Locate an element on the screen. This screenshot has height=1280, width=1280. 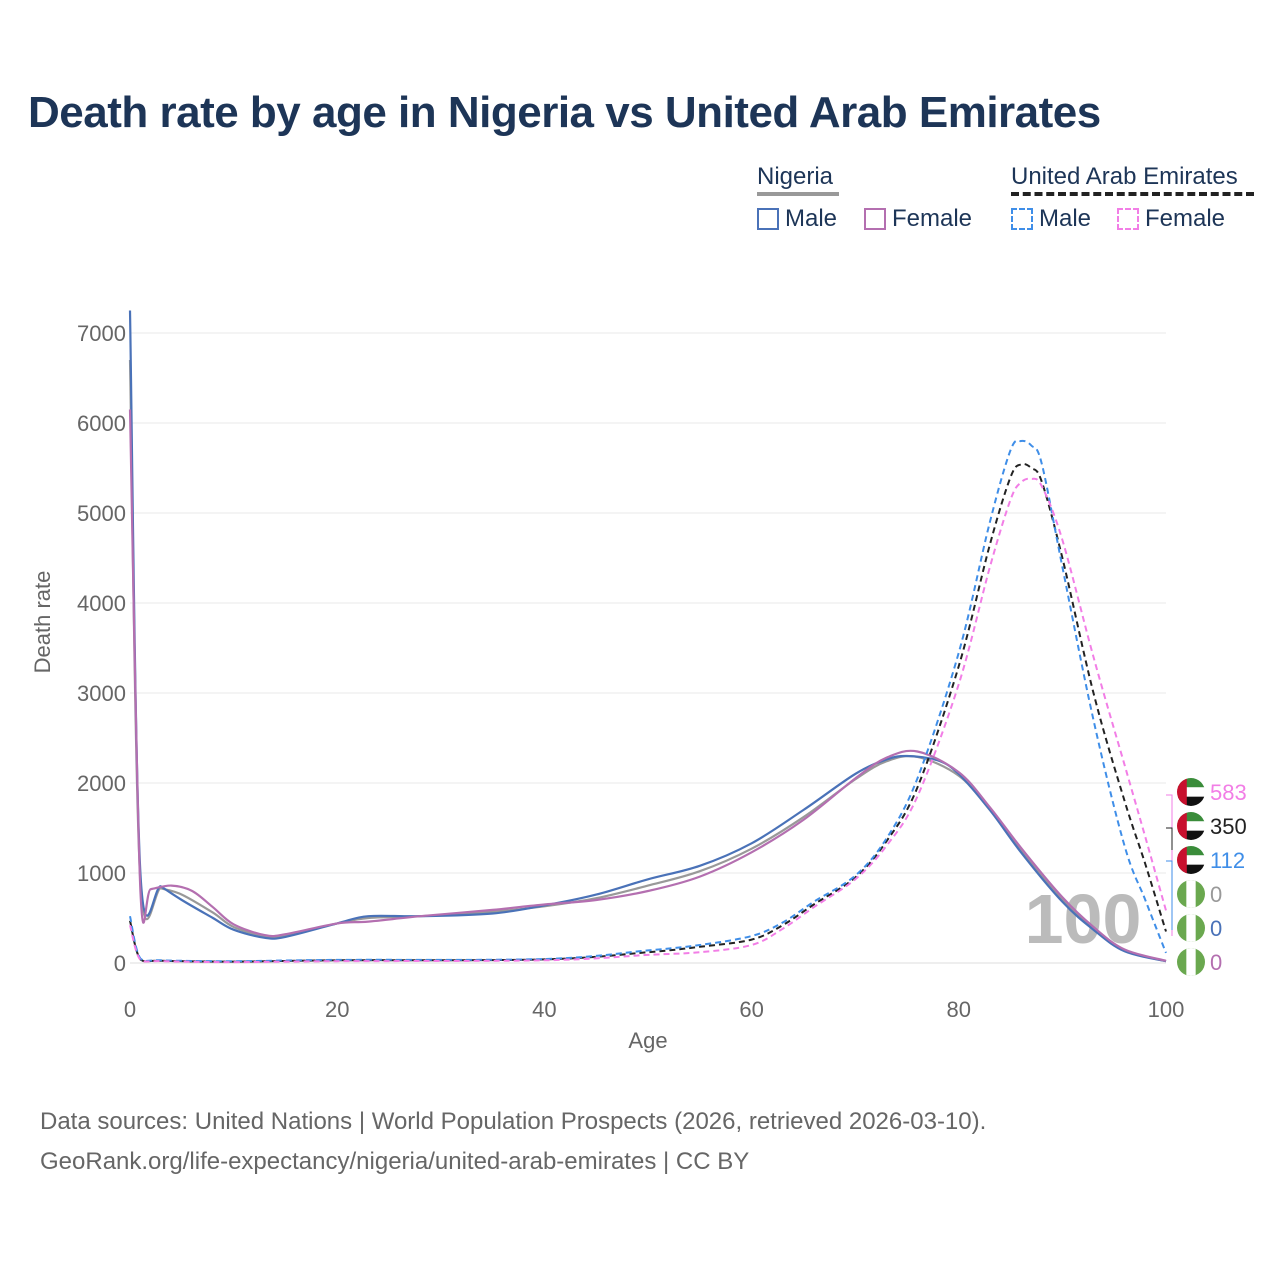
end-label-value: 350 is located at coordinates (1228, 826).